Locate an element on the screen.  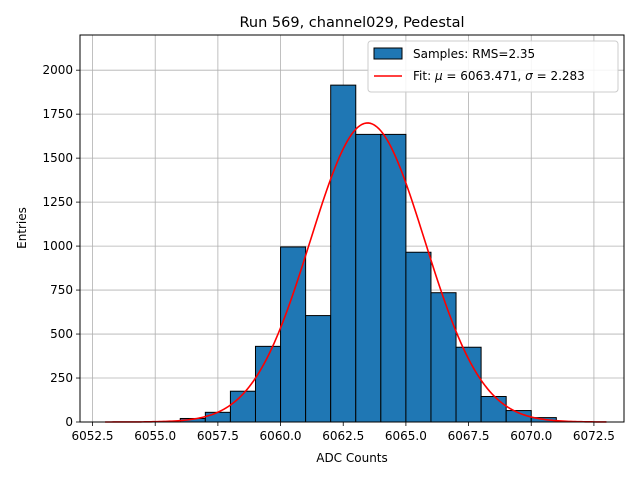
legend-samples-swatch is located at coordinates (388, 53).